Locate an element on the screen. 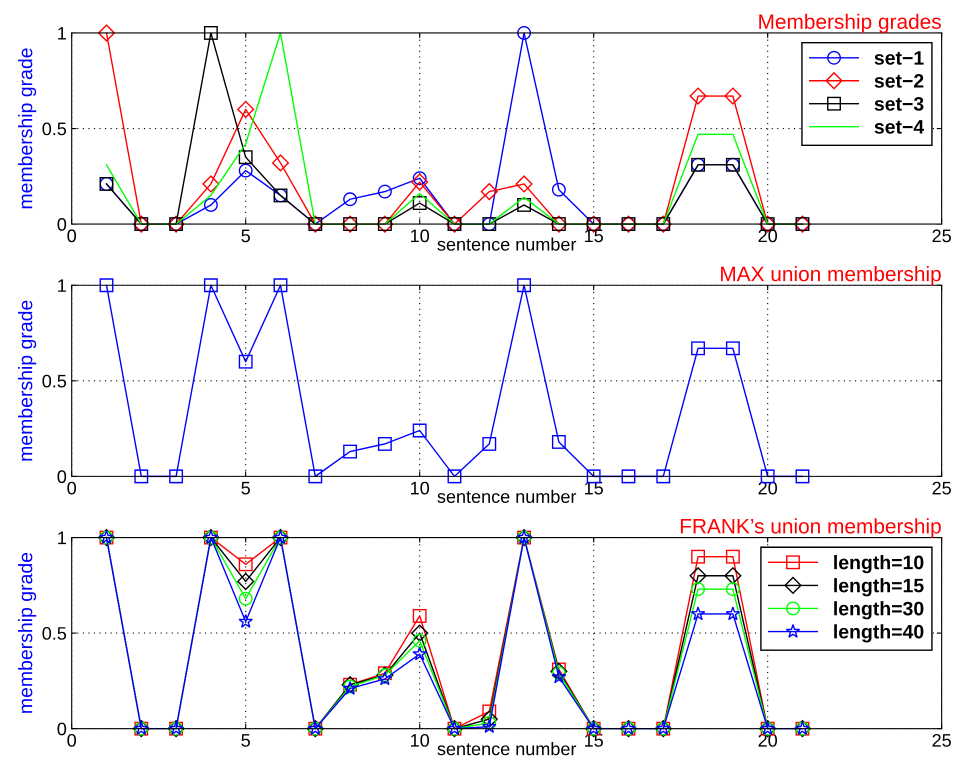 The height and width of the screenshot is (767, 956). legend-label: length=30 is located at coordinates (879, 610).